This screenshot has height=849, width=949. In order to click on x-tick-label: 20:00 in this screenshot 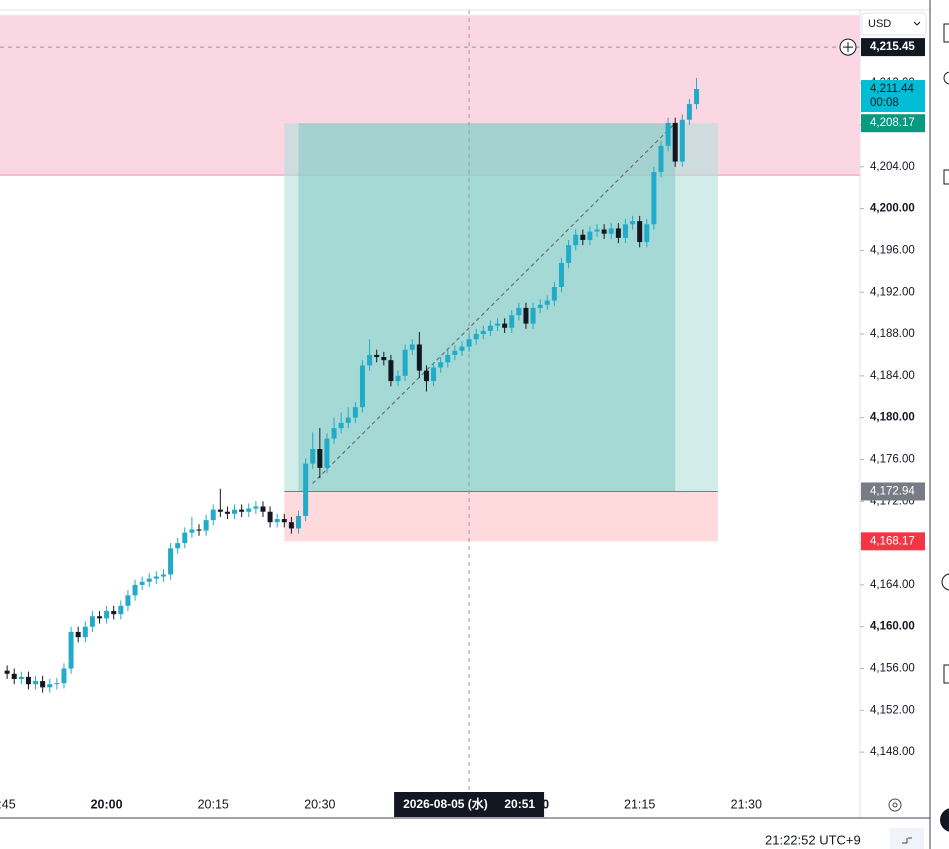, I will do `click(107, 804)`.